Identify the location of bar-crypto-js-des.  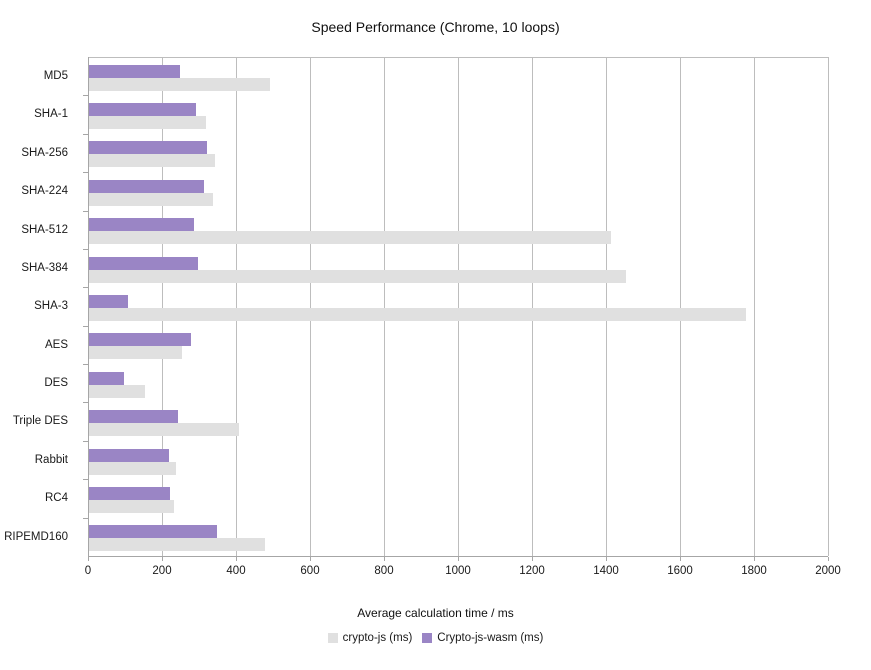
(117, 391).